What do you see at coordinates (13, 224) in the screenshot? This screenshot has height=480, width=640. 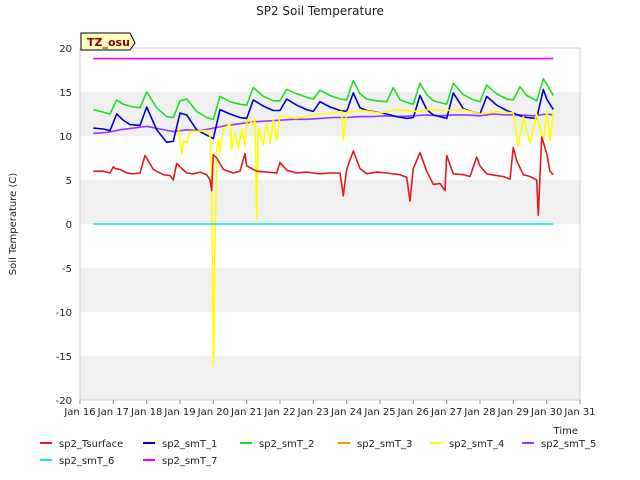 I see `y-axis-label: Soil Temperature (C)` at bounding box center [13, 224].